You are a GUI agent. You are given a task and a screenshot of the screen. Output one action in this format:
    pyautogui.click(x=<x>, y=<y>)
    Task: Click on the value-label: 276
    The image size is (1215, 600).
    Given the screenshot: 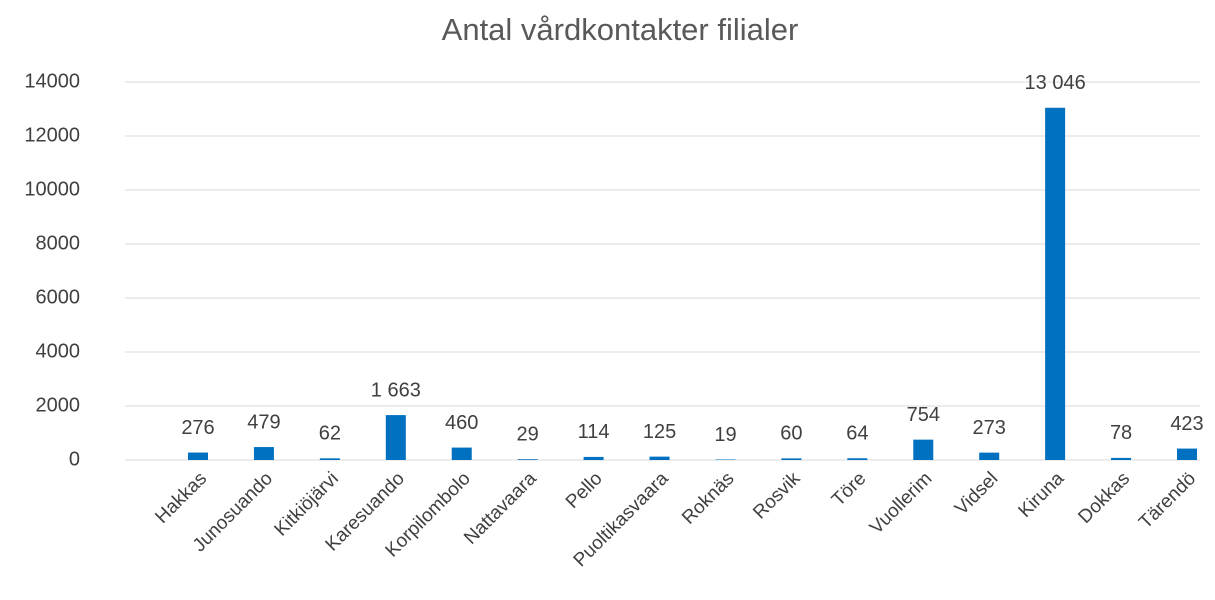 What is the action you would take?
    pyautogui.click(x=197, y=428)
    